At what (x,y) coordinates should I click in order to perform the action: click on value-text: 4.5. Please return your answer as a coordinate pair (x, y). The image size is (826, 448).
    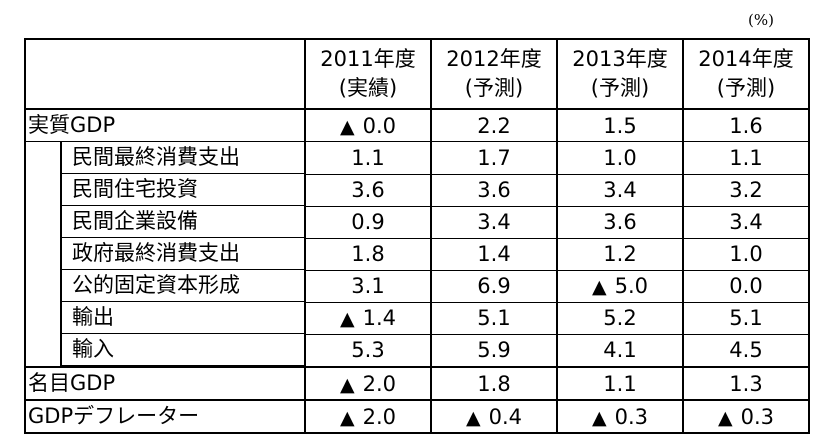
    Looking at the image, I should click on (746, 350).